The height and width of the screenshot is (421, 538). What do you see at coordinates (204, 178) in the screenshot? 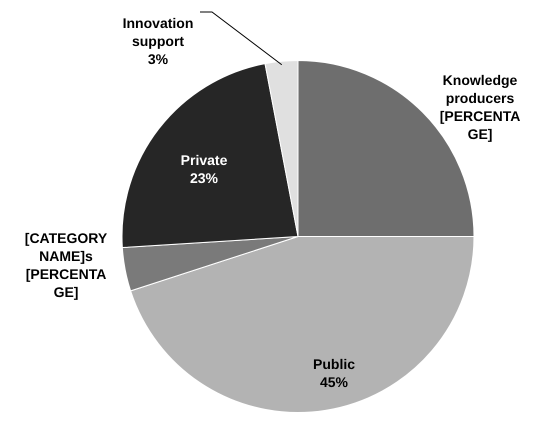
I see `data-label: 23%` at bounding box center [204, 178].